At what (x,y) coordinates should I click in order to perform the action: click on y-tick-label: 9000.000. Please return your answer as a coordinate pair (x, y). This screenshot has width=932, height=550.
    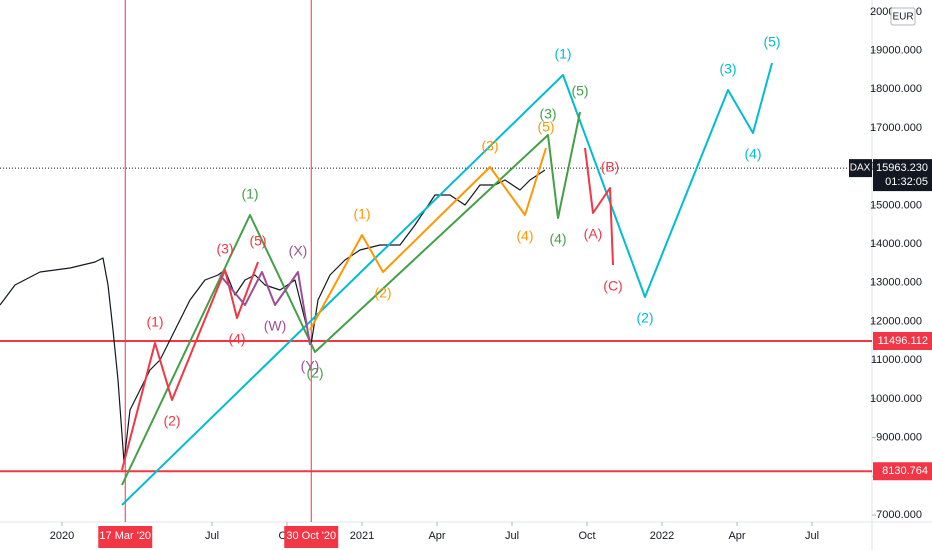
    Looking at the image, I should click on (899, 437).